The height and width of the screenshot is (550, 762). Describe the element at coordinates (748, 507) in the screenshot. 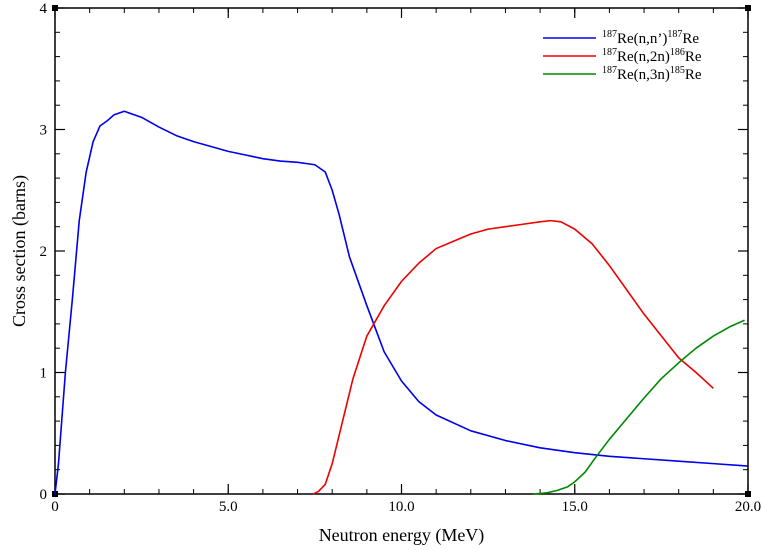

I see `x-tick-label: 20.0` at that location.